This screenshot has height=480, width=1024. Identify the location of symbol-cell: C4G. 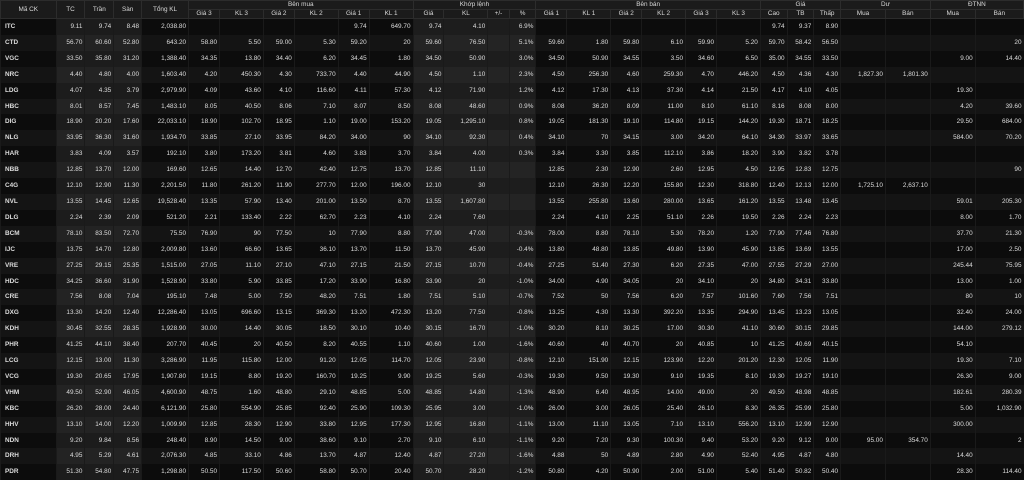
(29, 186).